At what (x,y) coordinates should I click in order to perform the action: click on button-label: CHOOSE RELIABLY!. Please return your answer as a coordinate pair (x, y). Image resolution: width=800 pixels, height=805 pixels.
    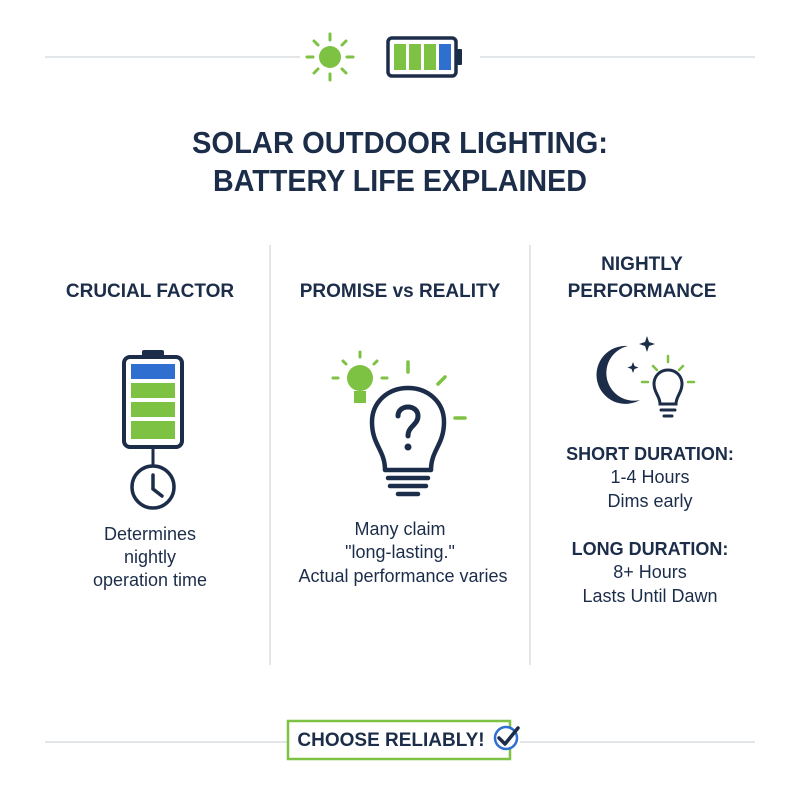
    Looking at the image, I should click on (390, 740).